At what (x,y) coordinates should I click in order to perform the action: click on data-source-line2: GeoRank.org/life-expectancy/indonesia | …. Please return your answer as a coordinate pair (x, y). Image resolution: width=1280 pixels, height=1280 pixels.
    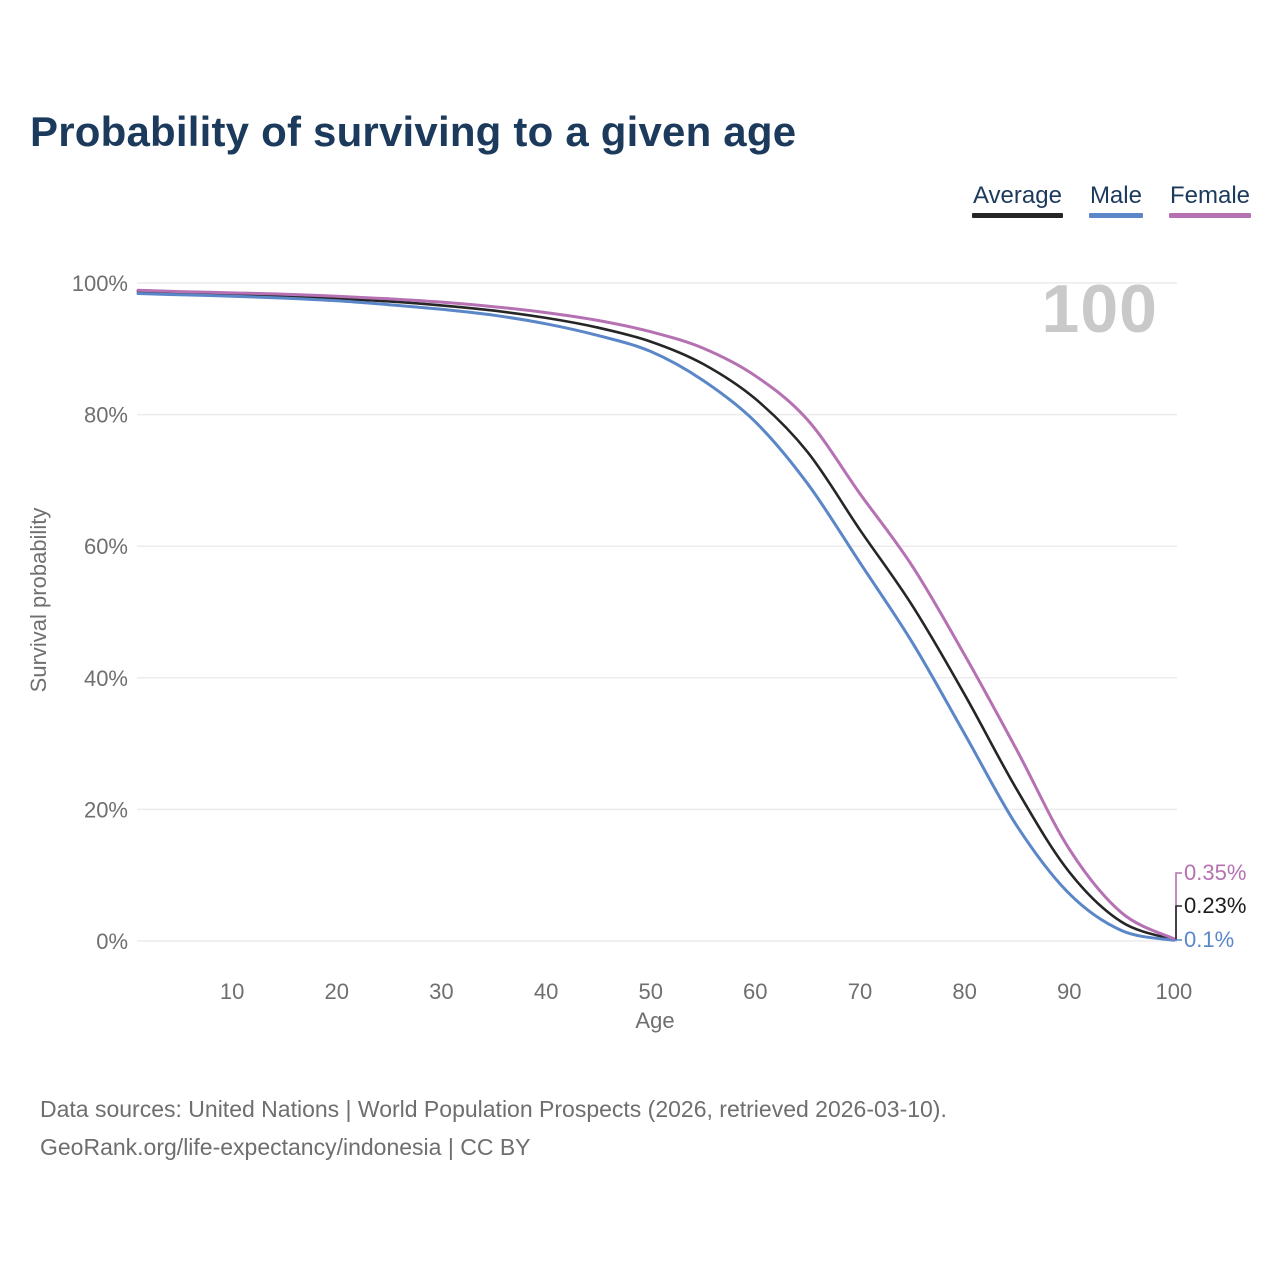
    Looking at the image, I should click on (285, 1147).